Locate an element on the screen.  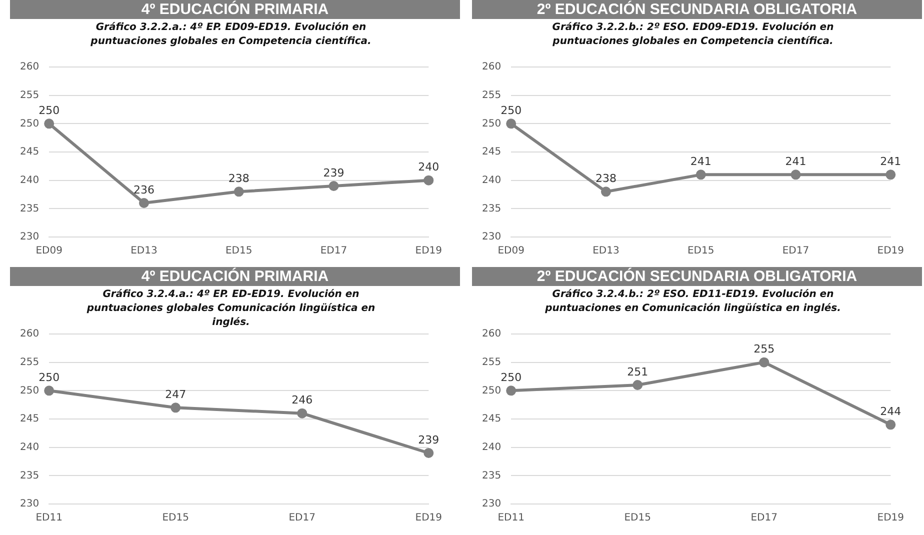
chart-subtitle: Gráfico 3.2.4.a.: 4º EP. ED-ED19. Evolución en puntuaciones globales Comunicación lingüística en inglés. is located at coordinates (231, 308).